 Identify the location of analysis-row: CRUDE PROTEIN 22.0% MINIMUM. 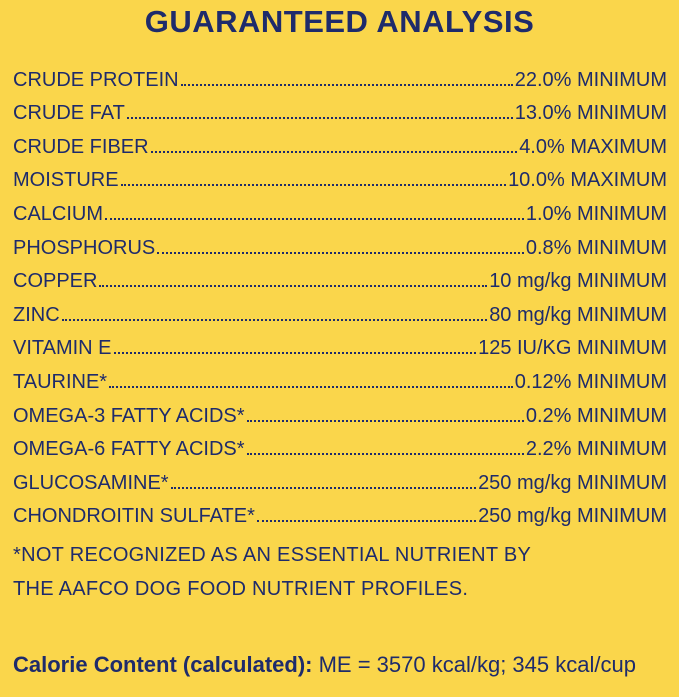
(340, 75).